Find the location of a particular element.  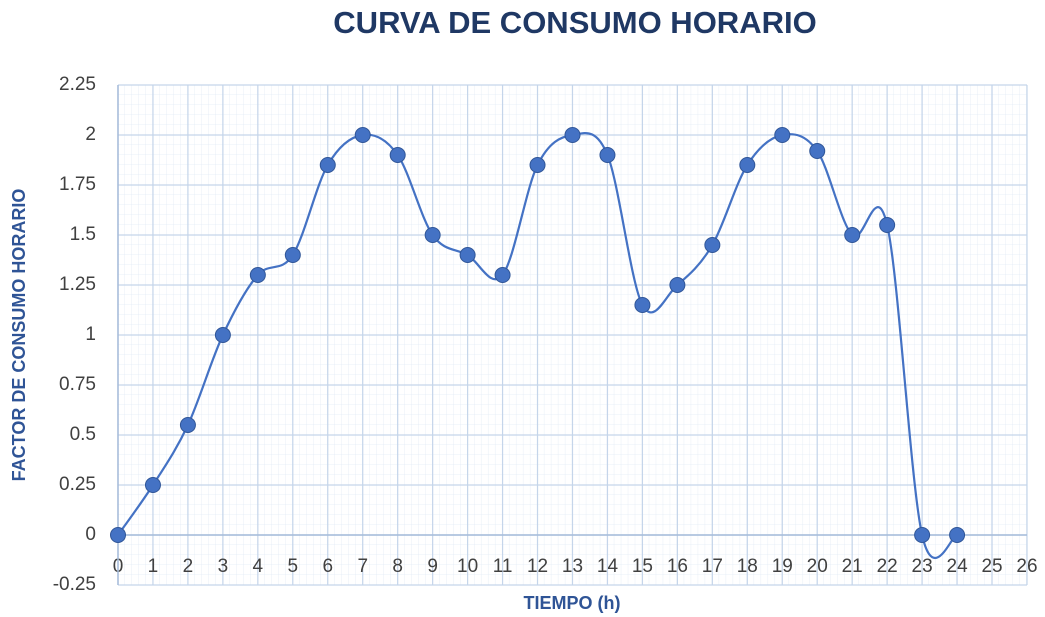

x-tick-label: 6 is located at coordinates (327, 566).